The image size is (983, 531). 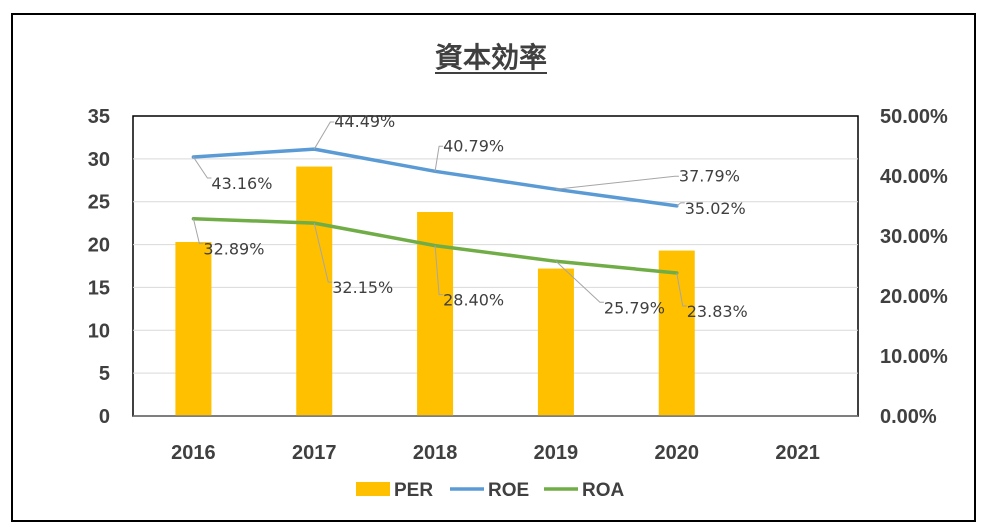 What do you see at coordinates (634, 307) in the screenshot?
I see `data-label-roa: 25.79%` at bounding box center [634, 307].